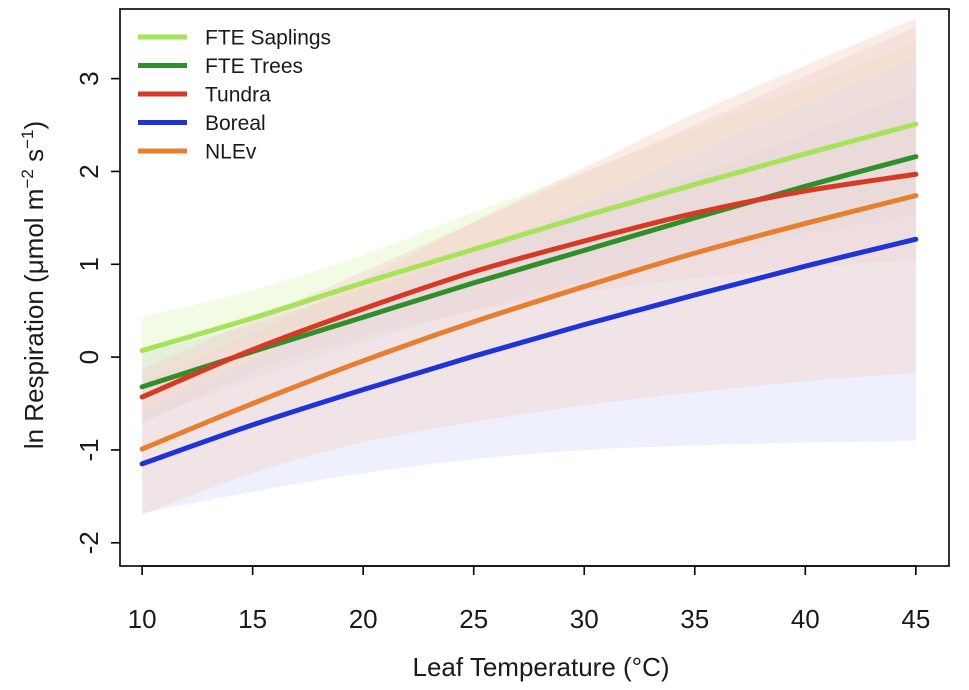 Image resolution: width=969 pixels, height=690 pixels. I want to click on y-axis-label: ln Respiration (μmol m−2 s−1), so click(33, 285).